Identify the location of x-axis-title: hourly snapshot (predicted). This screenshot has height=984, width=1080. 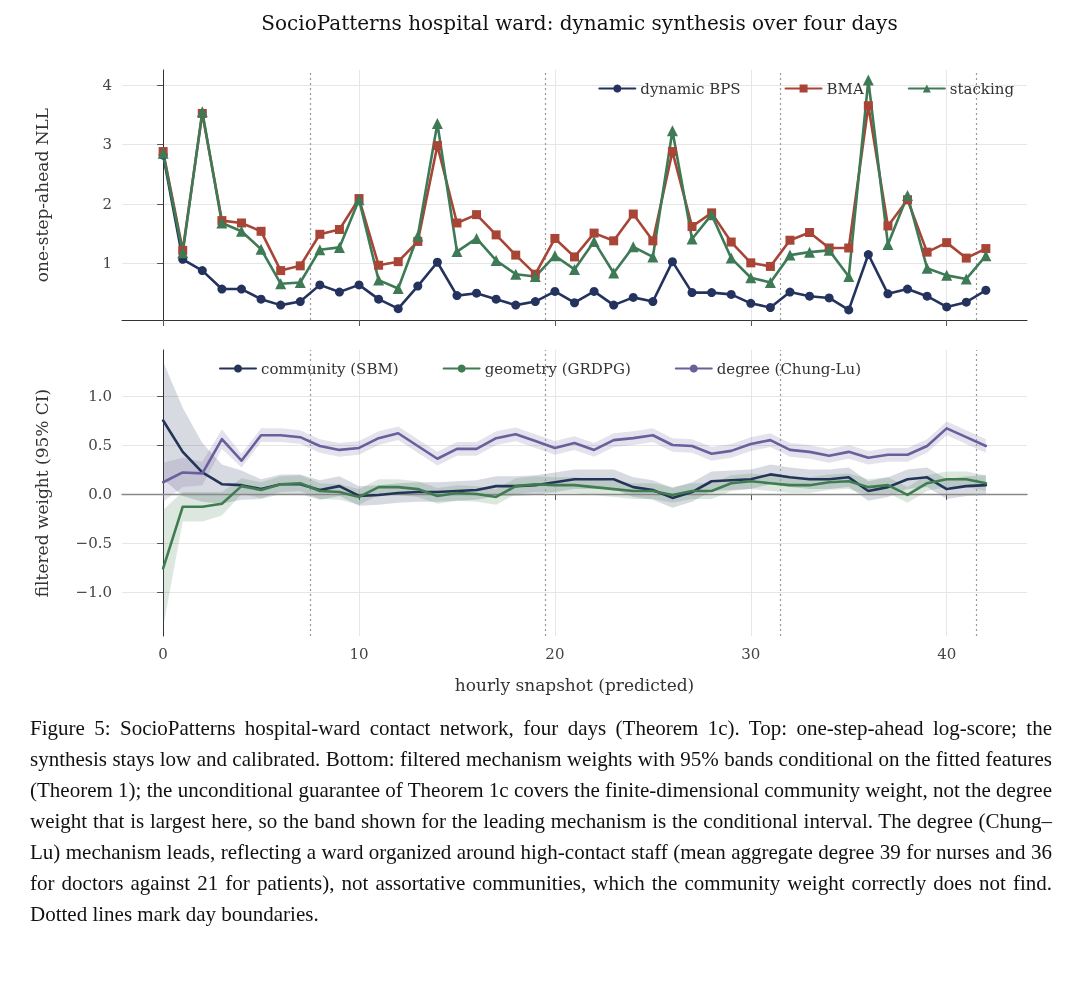
(574, 684).